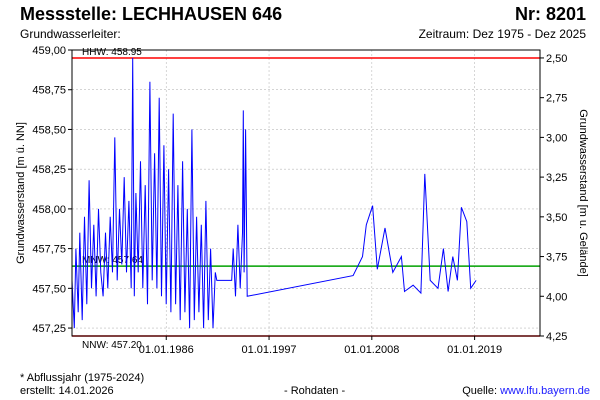  What do you see at coordinates (545, 391) in the screenshot?
I see `source-link: www.lfu.bayern.de` at bounding box center [545, 391].